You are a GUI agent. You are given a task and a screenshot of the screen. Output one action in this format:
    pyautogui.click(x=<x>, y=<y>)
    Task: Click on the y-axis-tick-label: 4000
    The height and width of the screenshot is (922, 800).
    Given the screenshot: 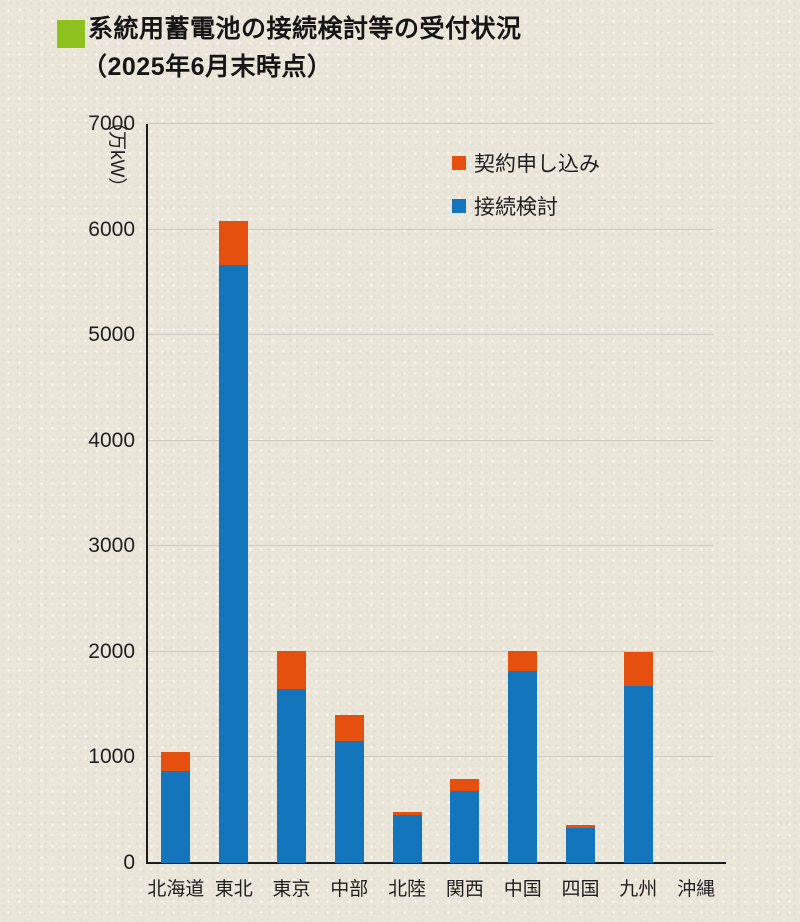 What is the action you would take?
    pyautogui.click(x=111, y=440)
    